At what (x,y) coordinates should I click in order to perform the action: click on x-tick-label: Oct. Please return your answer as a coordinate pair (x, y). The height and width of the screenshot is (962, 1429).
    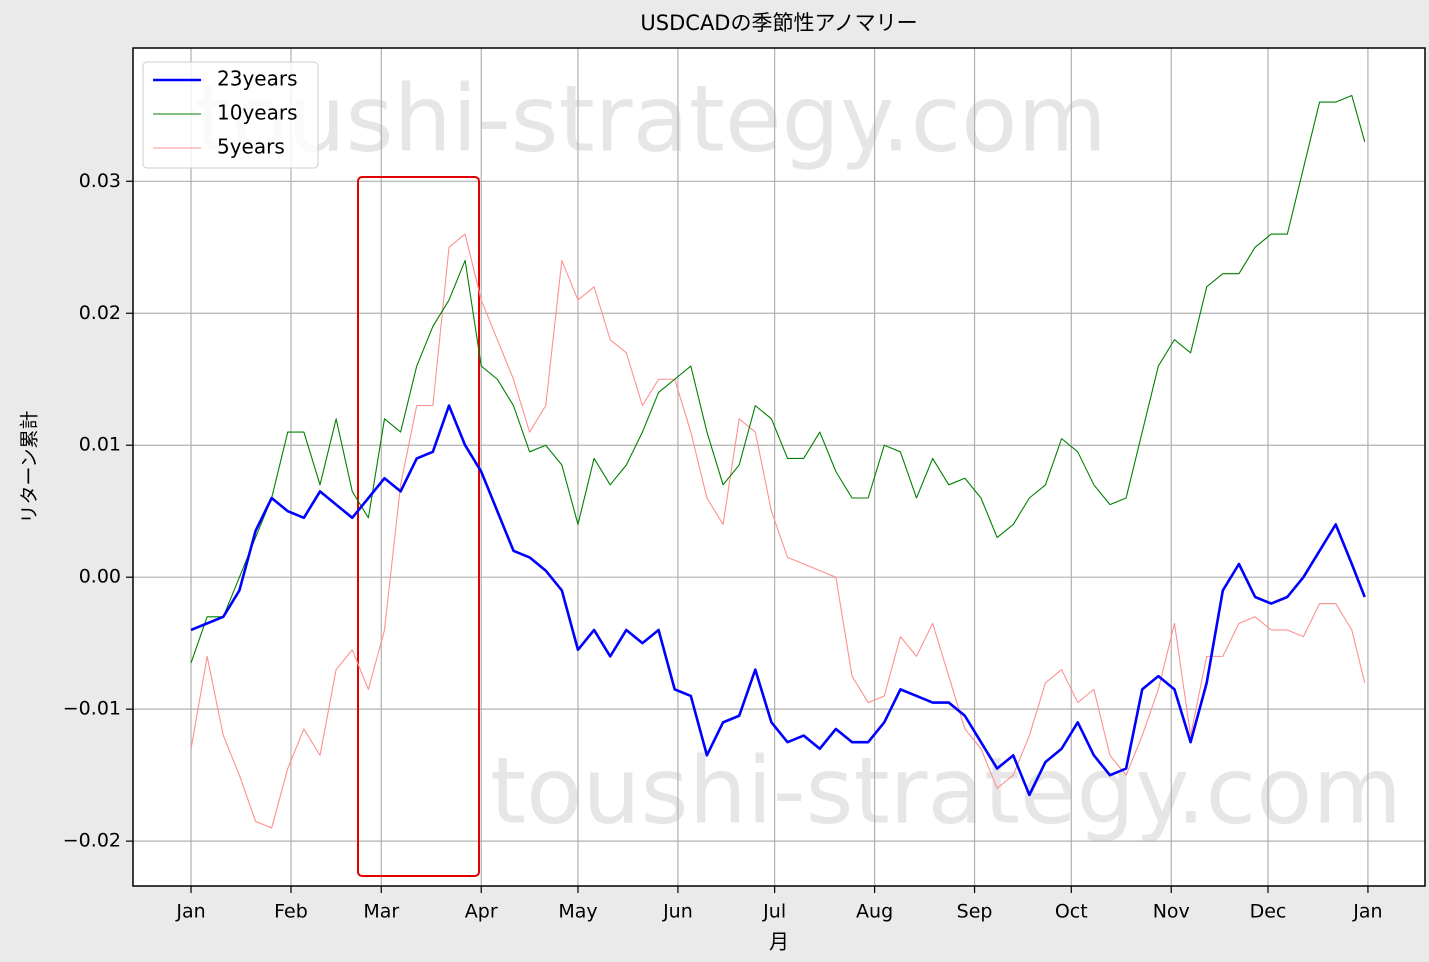
    Looking at the image, I should click on (1071, 912).